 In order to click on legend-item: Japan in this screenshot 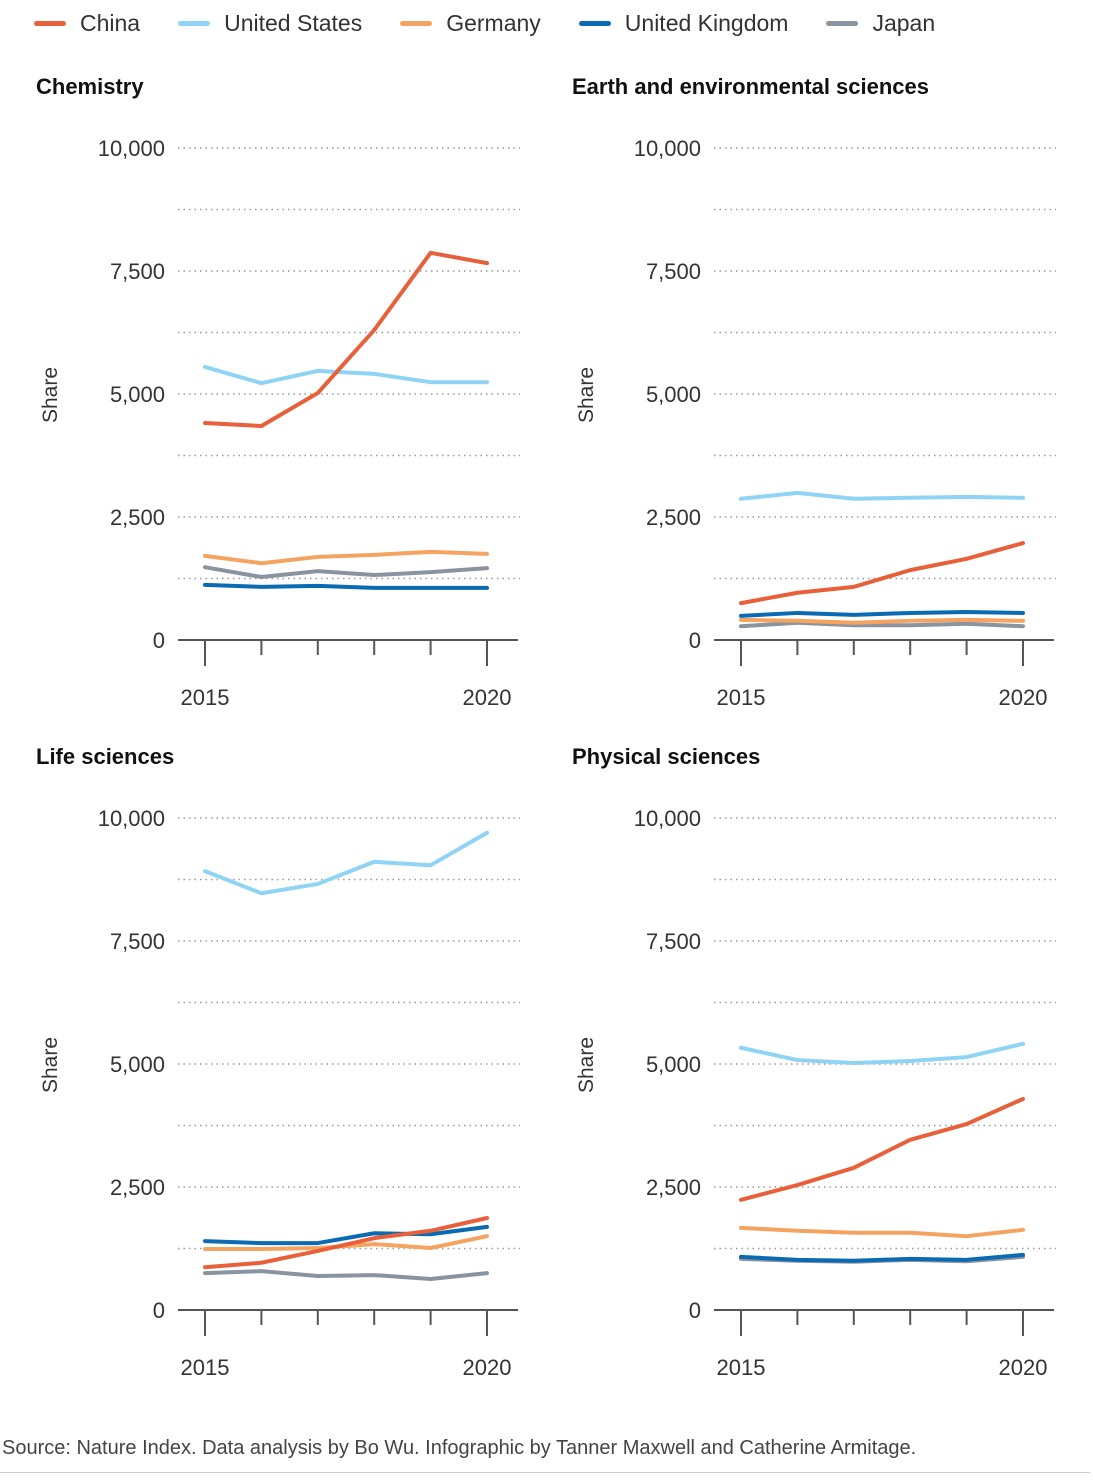, I will do `click(880, 23)`.